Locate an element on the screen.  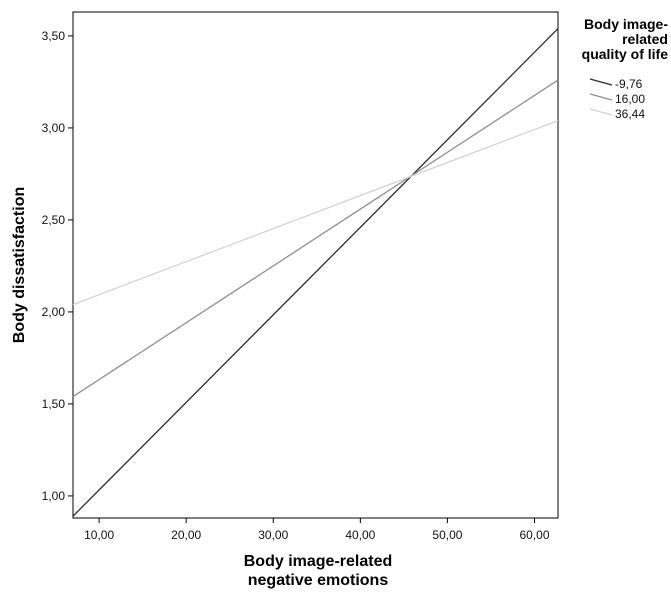
legend-title-line-2: related is located at coordinates (645, 39).